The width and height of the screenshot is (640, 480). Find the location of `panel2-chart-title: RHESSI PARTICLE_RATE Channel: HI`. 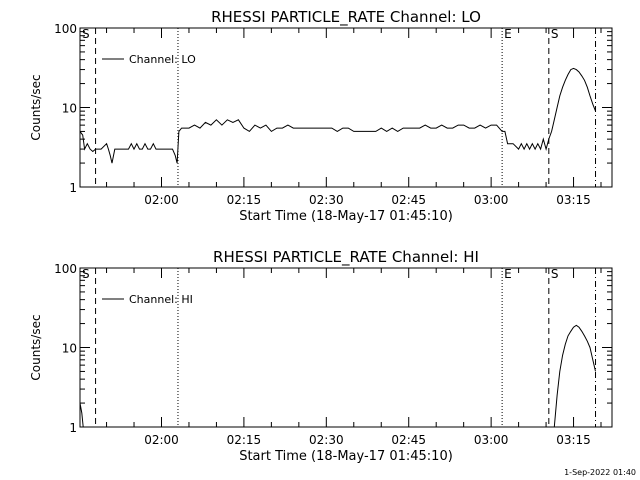

panel2-chart-title: RHESSI PARTICLE_RATE Channel: HI is located at coordinates (346, 257).